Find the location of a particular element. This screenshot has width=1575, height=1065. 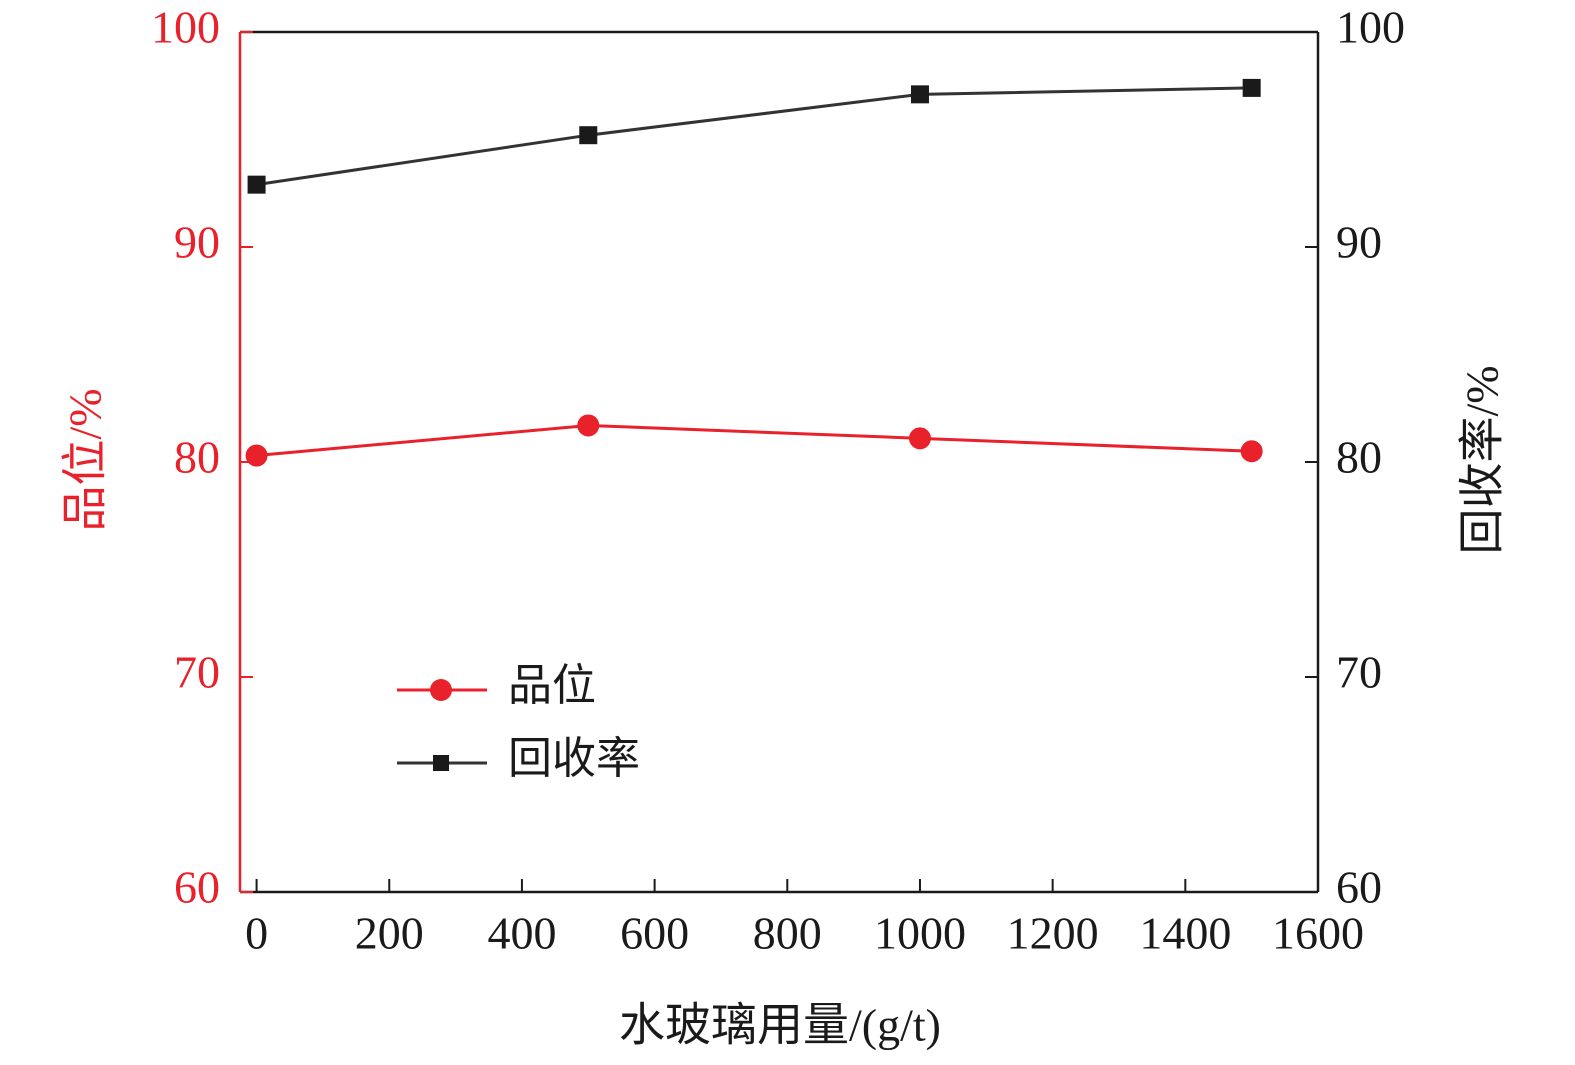

legend-recovery-label: 回收率 is located at coordinates (574, 758).